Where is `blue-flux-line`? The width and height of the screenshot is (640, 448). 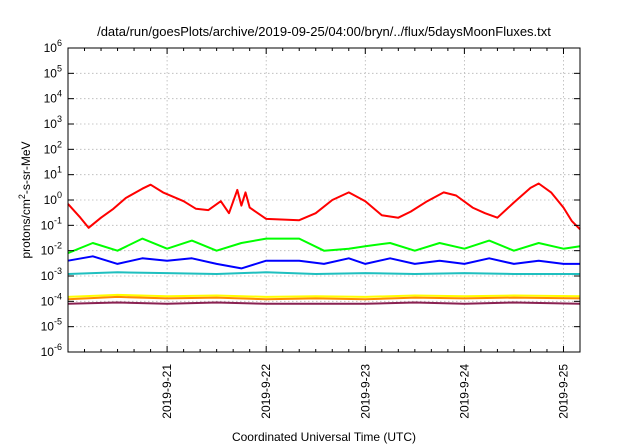
blue-flux-line is located at coordinates (323, 262).